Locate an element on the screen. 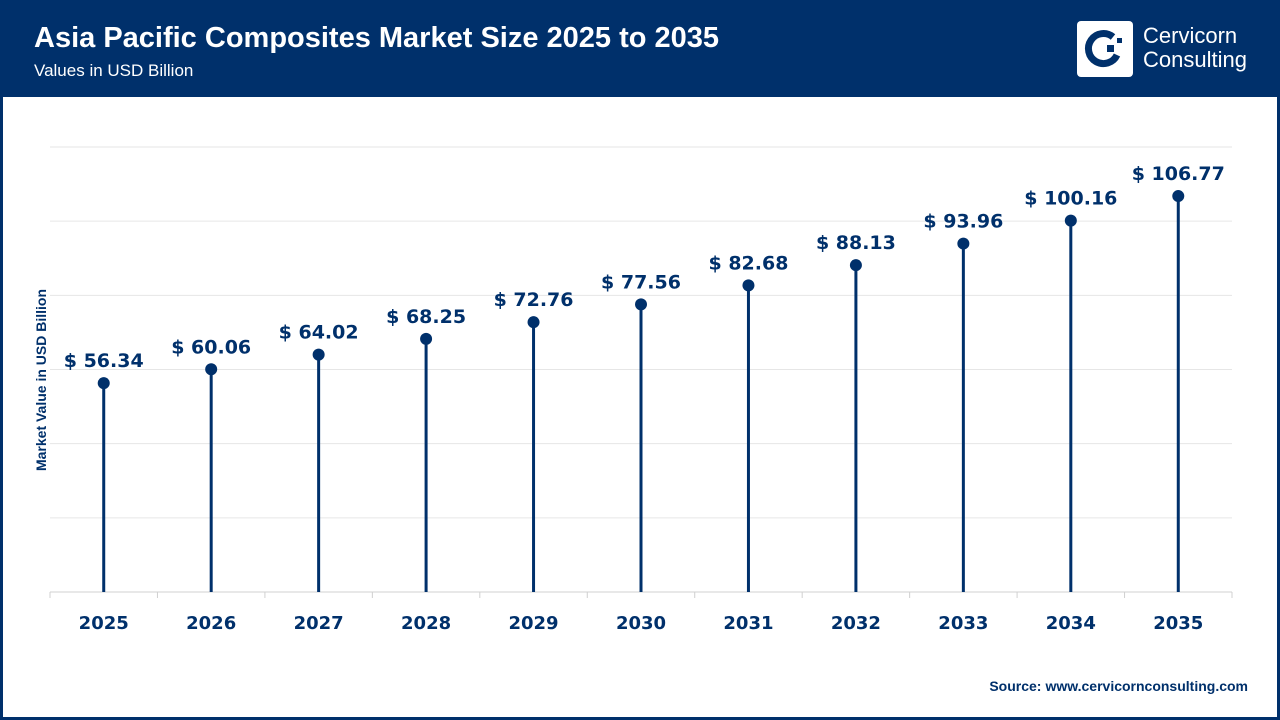  x-tick-label: 2033 is located at coordinates (963, 623).